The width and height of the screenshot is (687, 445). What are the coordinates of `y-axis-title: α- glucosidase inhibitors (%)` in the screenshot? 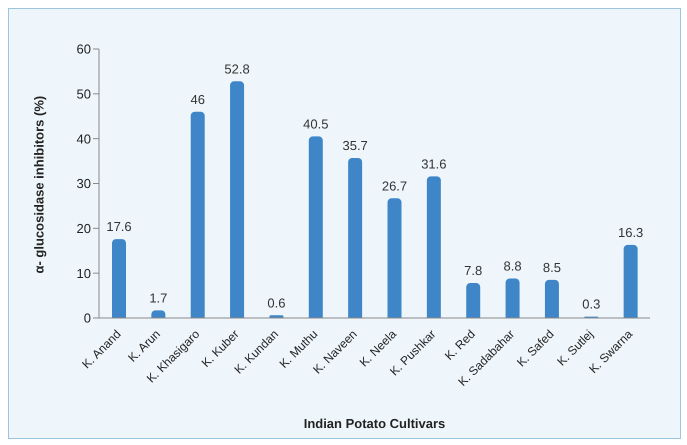 It's located at (39, 185).